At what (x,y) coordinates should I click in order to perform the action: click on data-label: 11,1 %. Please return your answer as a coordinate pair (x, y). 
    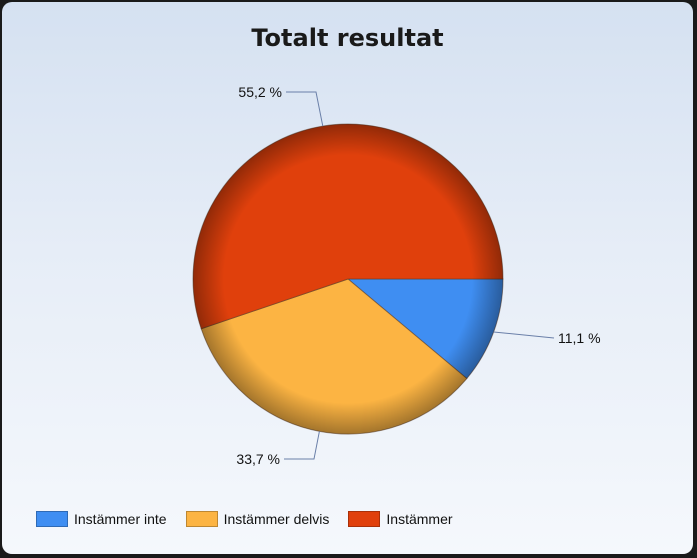
    Looking at the image, I should click on (579, 338).